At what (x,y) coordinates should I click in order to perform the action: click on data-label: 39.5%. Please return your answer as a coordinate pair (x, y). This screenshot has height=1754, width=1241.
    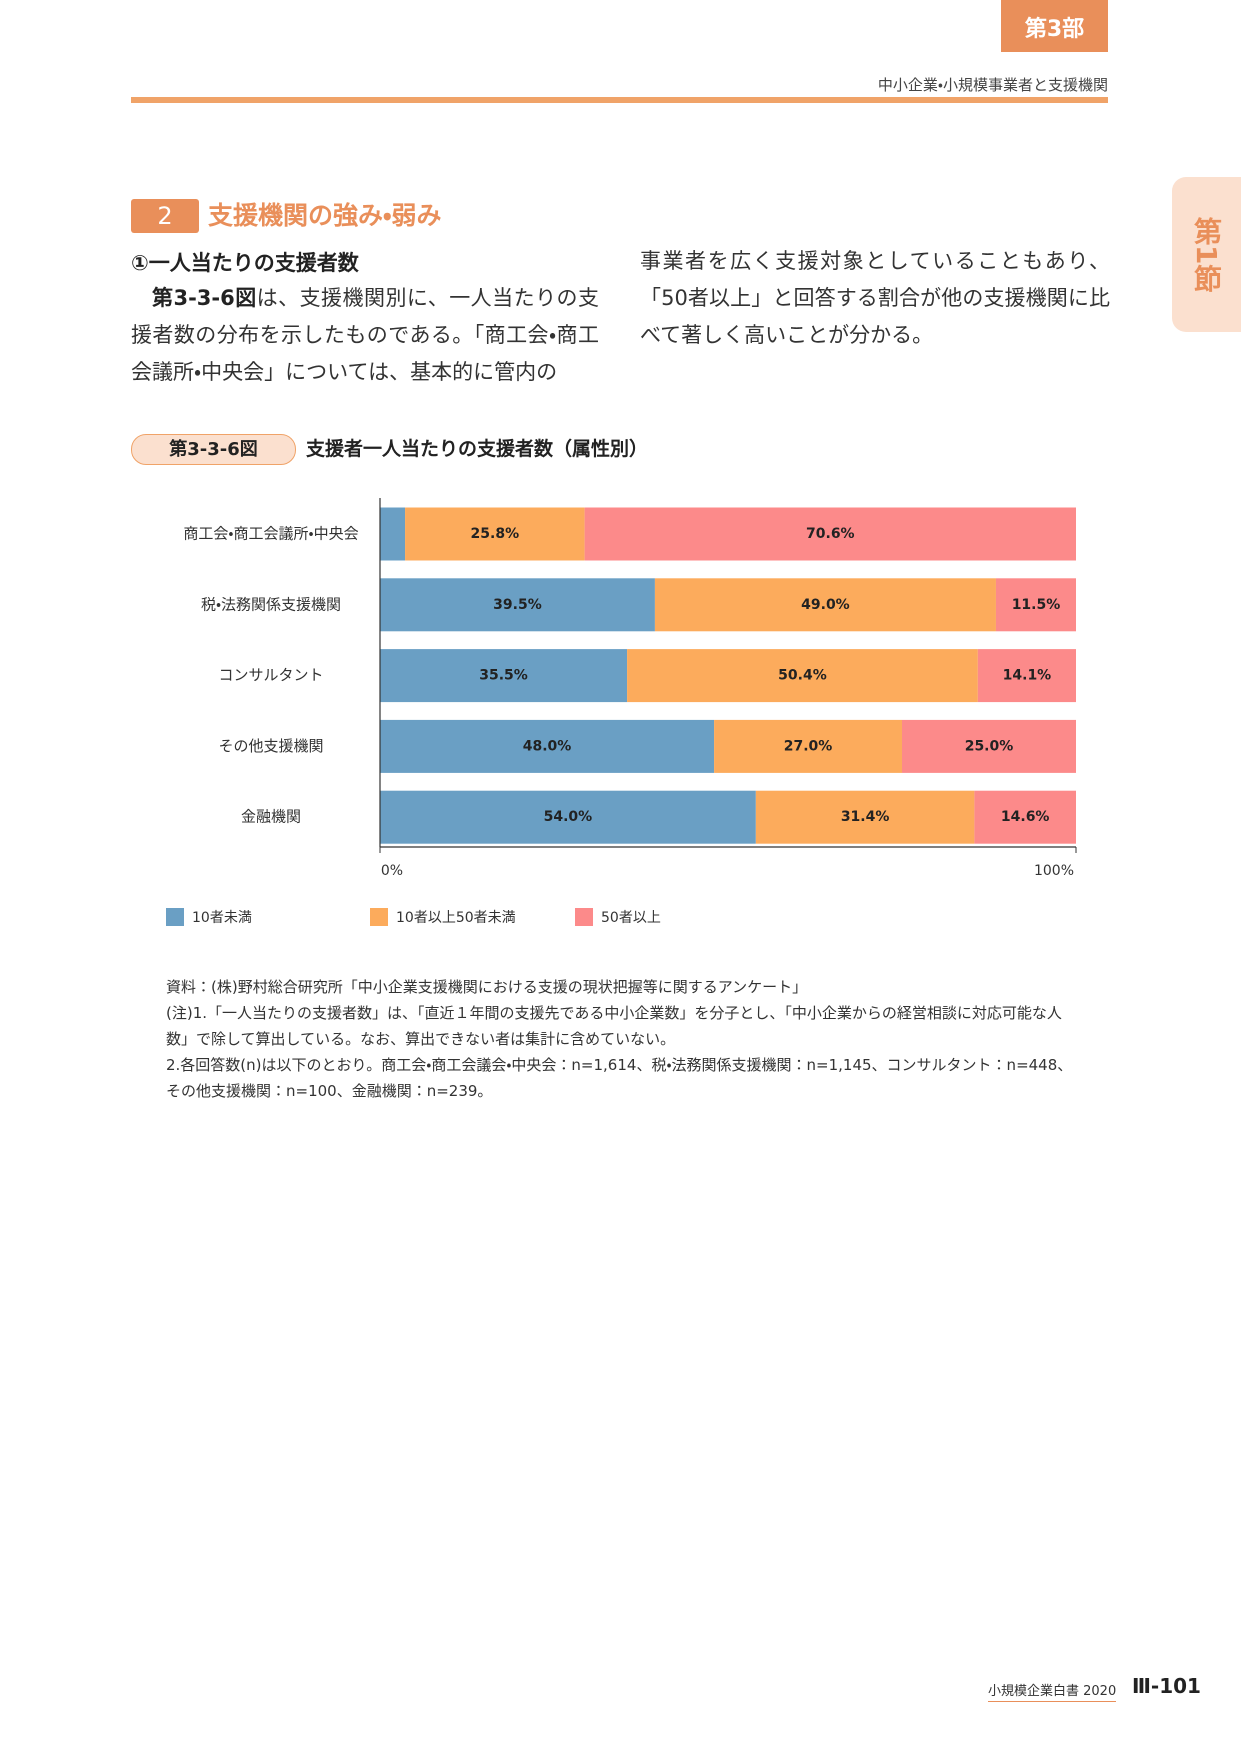
    Looking at the image, I should click on (517, 605).